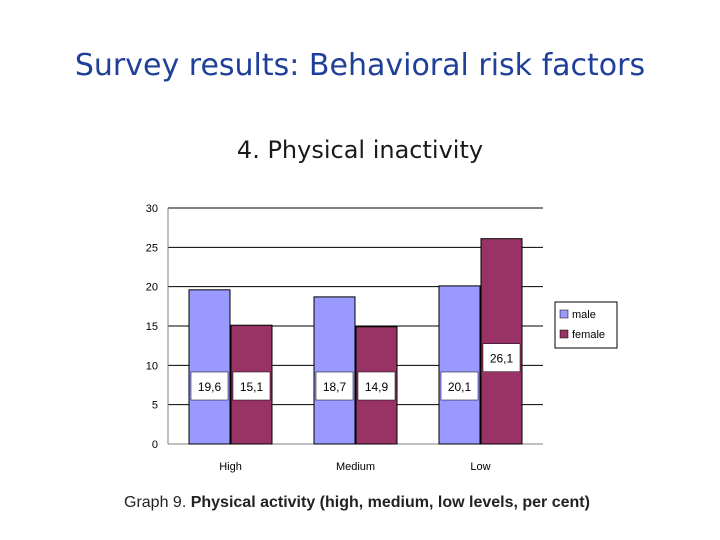 The height and width of the screenshot is (540, 720). What do you see at coordinates (459, 365) in the screenshot?
I see `bar-male-low` at bounding box center [459, 365].